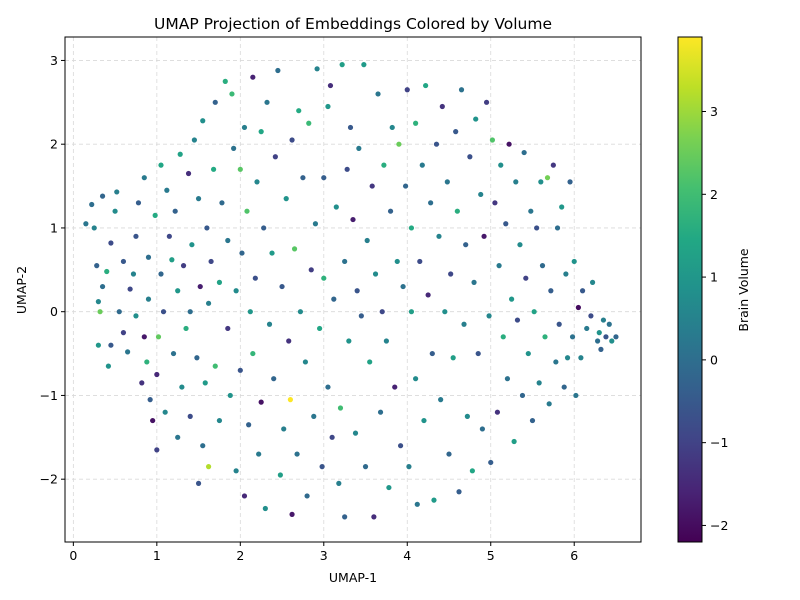  Describe the element at coordinates (54, 227) in the screenshot. I see `y-tick-label: 1` at that location.